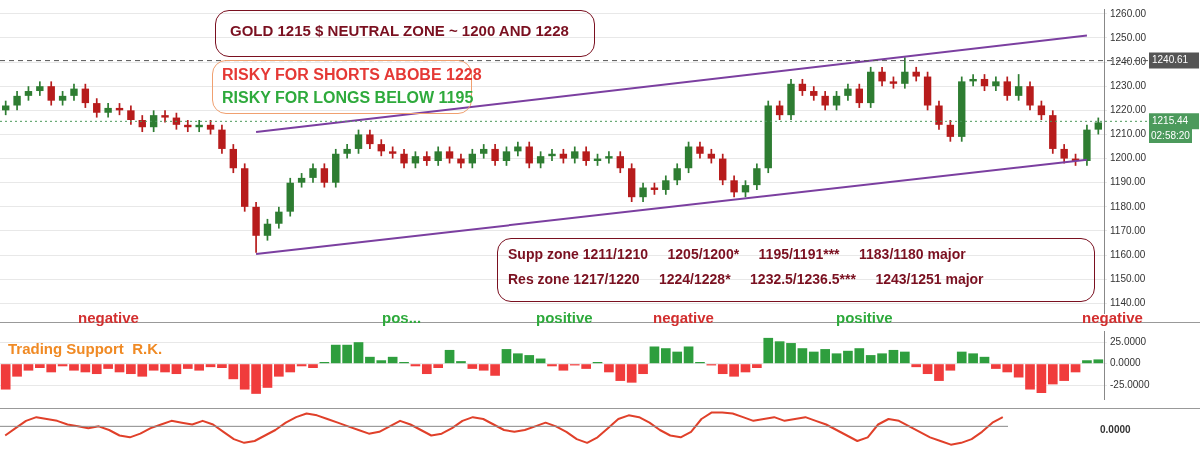 The height and width of the screenshot is (463, 1200). What do you see at coordinates (1128, 85) in the screenshot?
I see `y-tick-label: 1230.00` at bounding box center [1128, 85].